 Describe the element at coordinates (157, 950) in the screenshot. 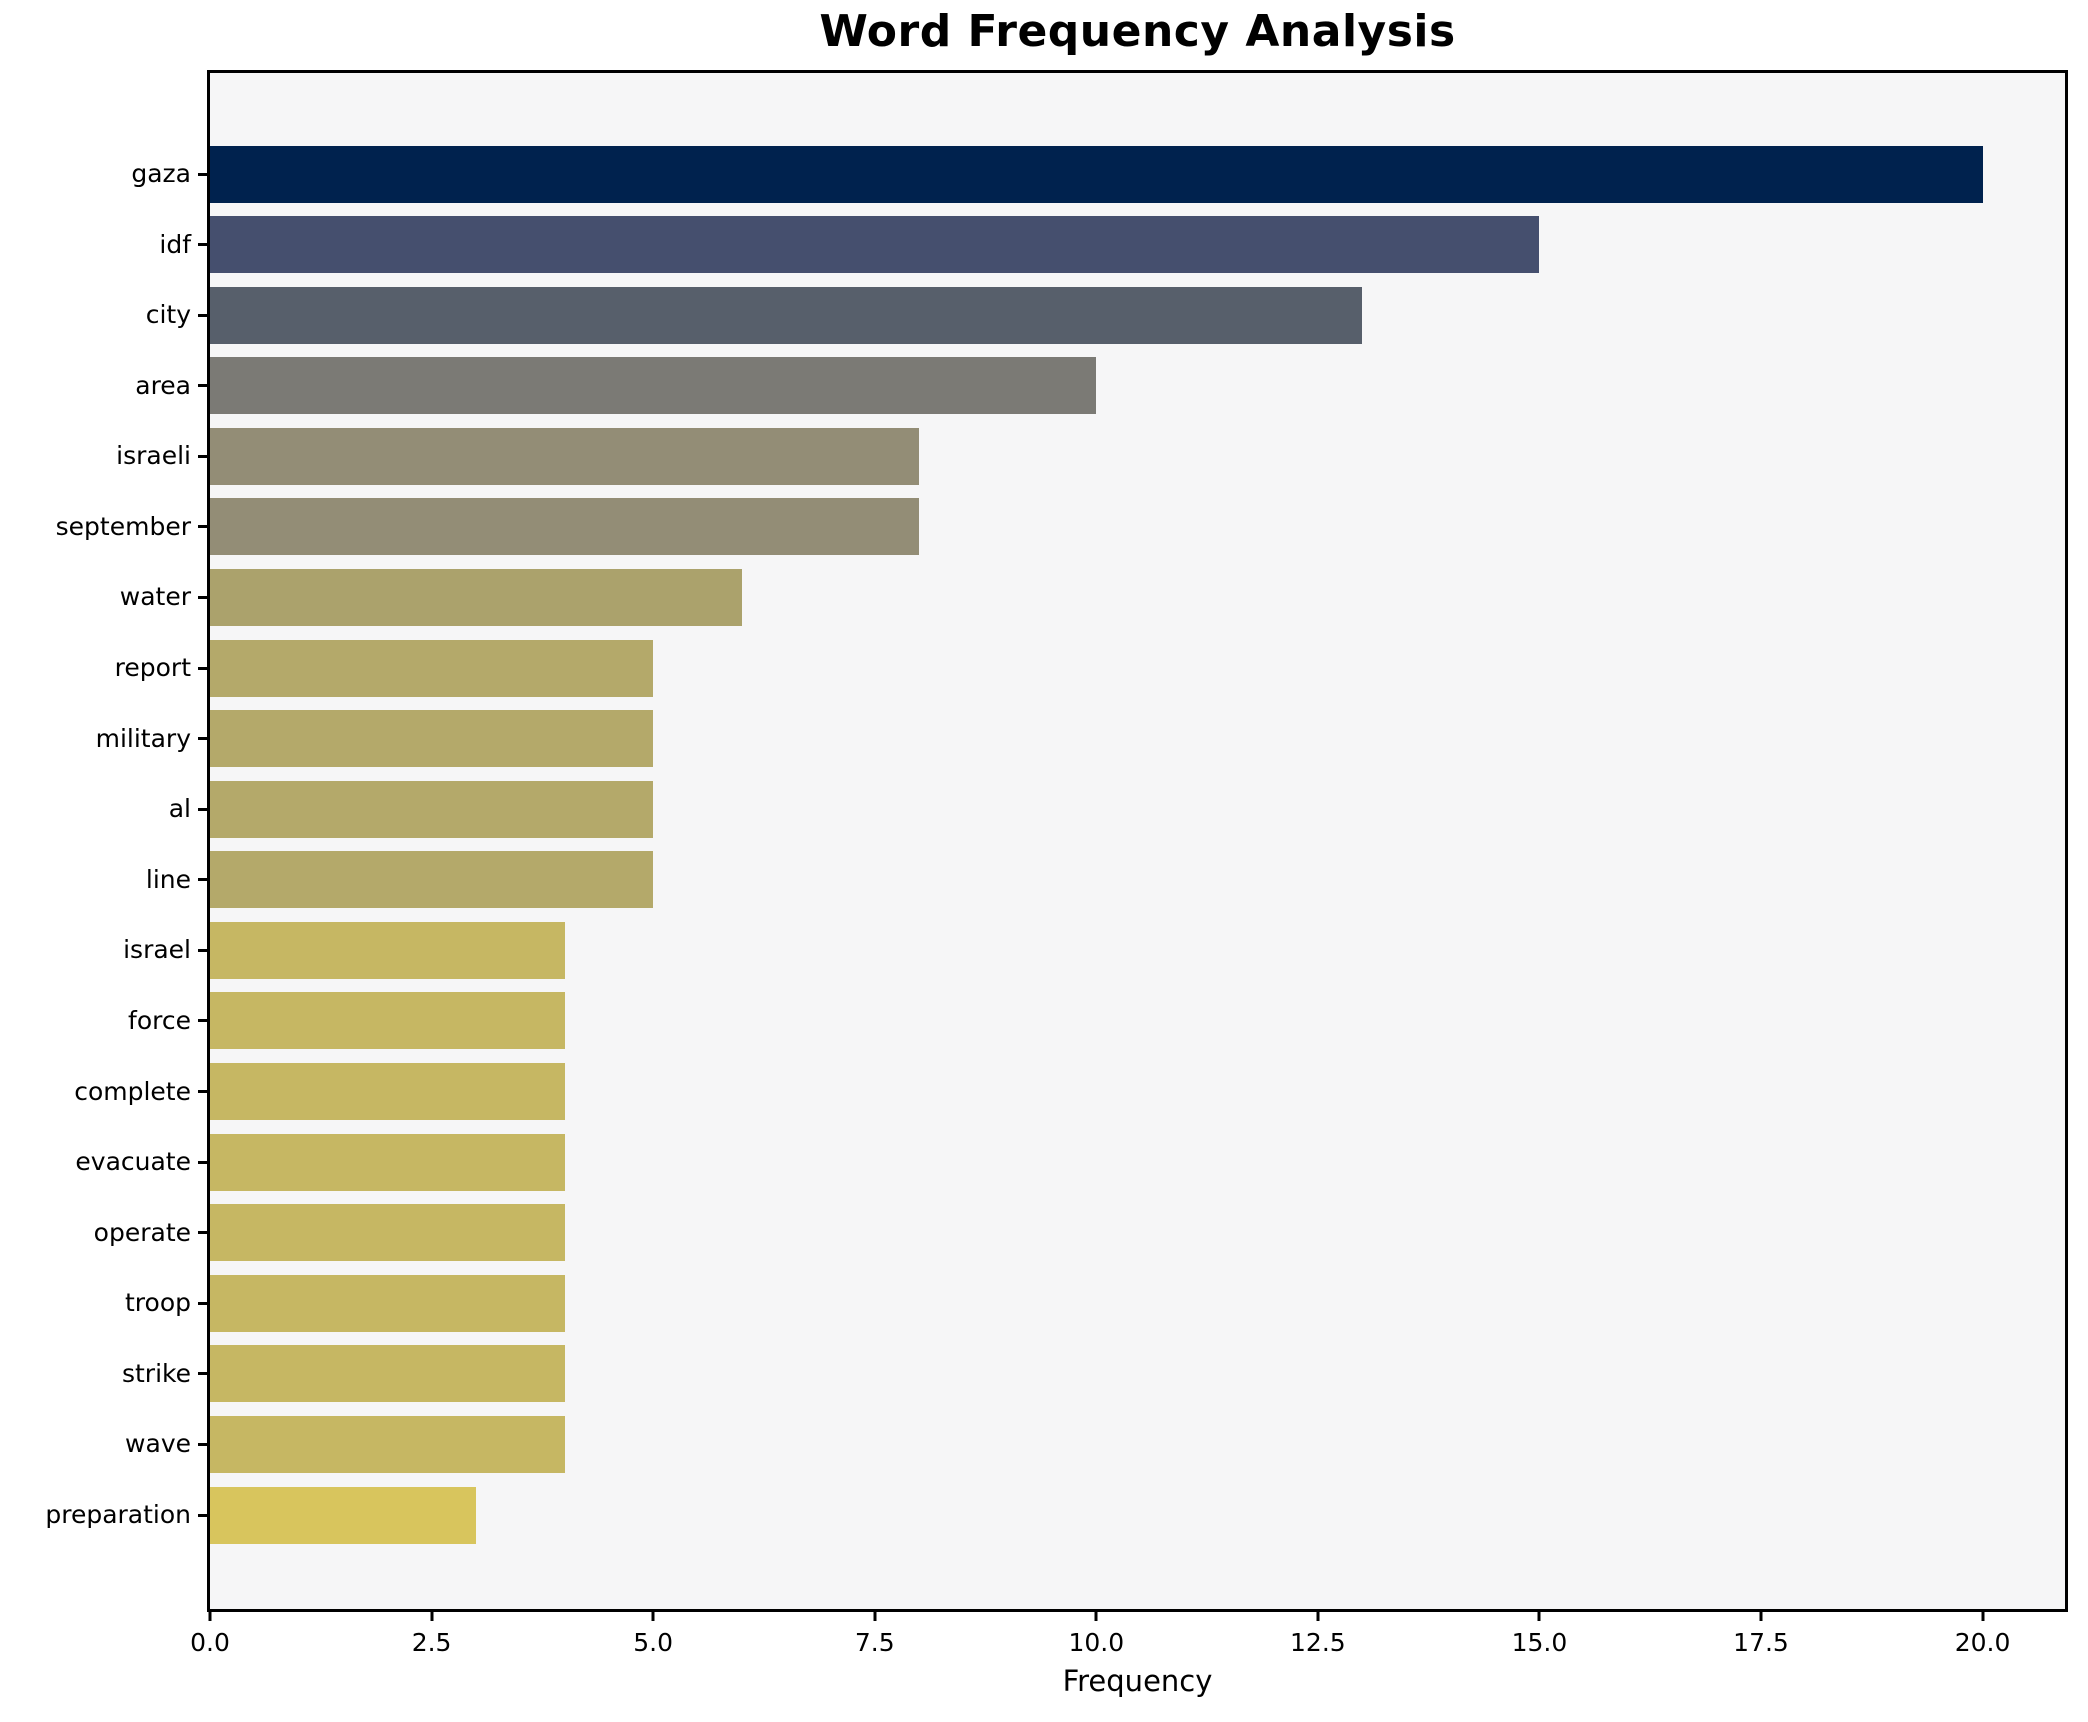

I see `ytick-label-israel: israel` at that location.